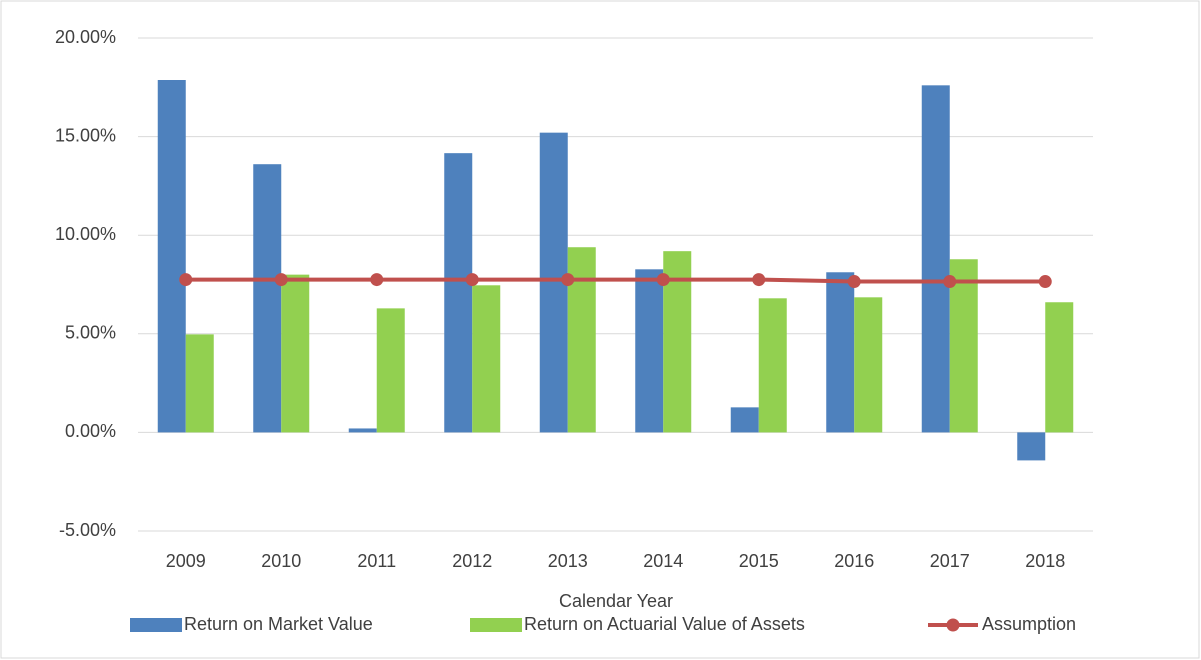  What do you see at coordinates (664, 624) in the screenshot?
I see `legend-label: Return on Actuarial Value of Assets` at bounding box center [664, 624].